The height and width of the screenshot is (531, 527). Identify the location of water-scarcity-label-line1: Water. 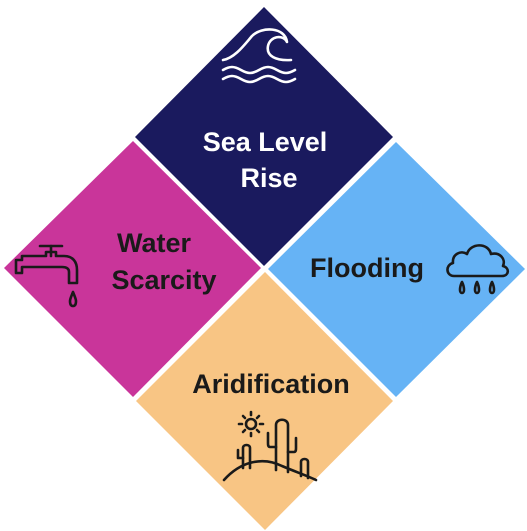
(154, 243).